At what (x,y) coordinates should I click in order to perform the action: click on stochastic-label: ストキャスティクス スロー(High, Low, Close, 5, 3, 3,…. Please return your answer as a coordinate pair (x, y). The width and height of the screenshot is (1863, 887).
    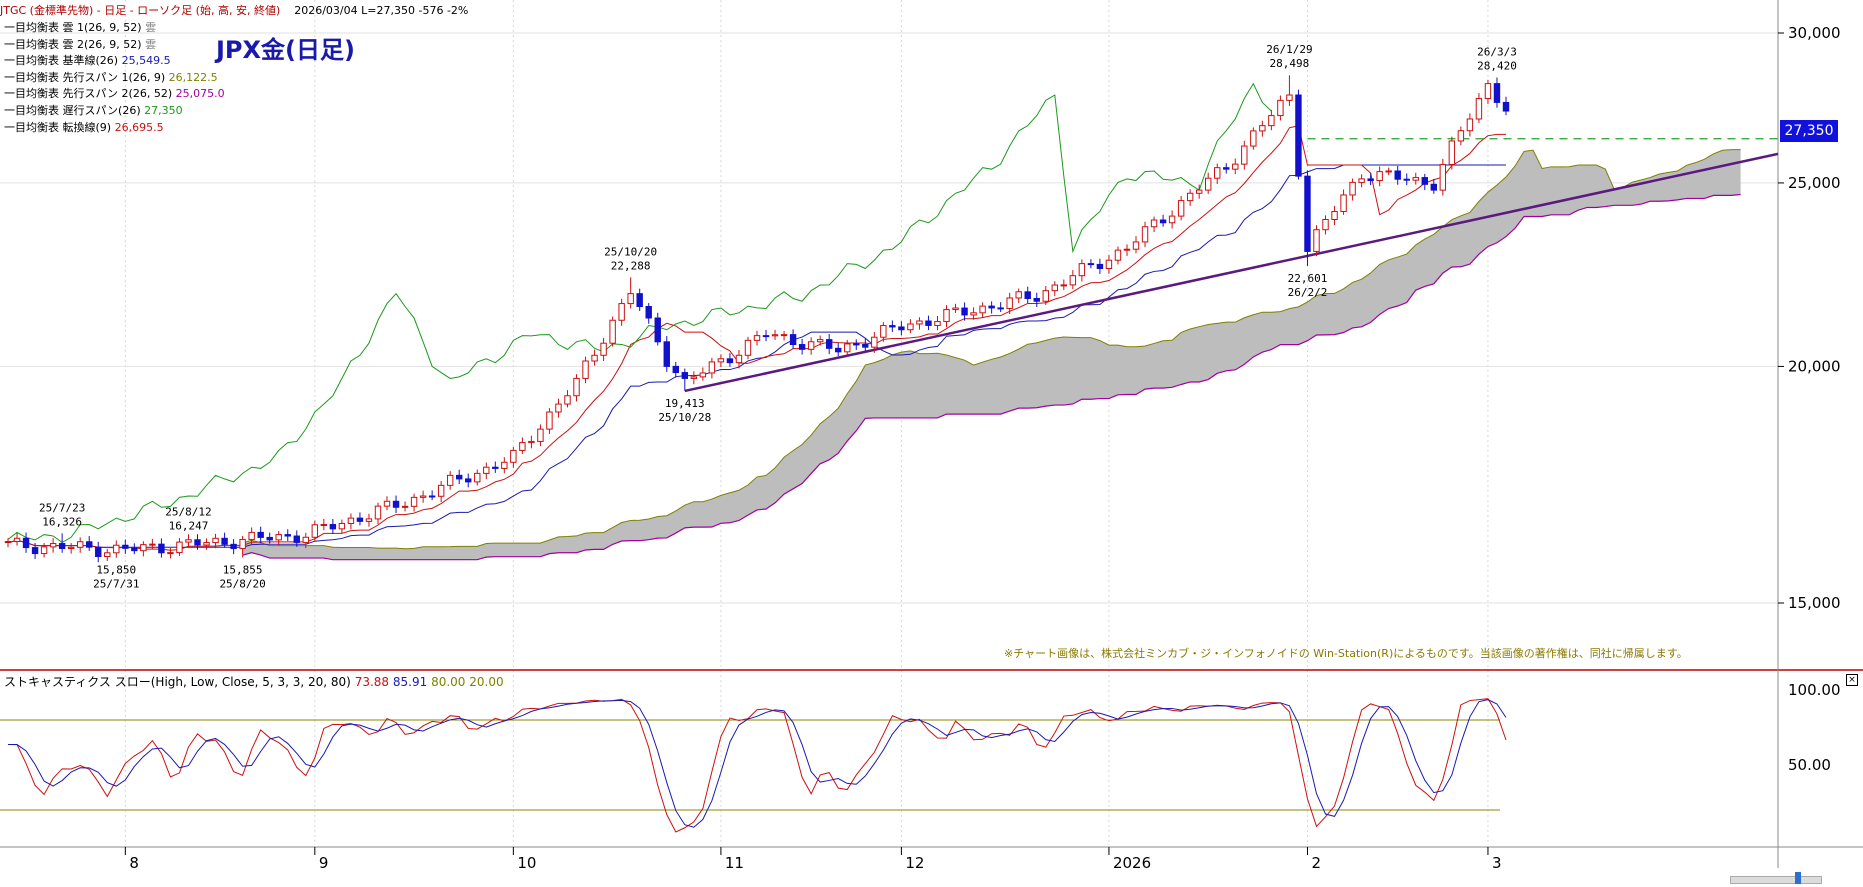
    Looking at the image, I should click on (177, 682).